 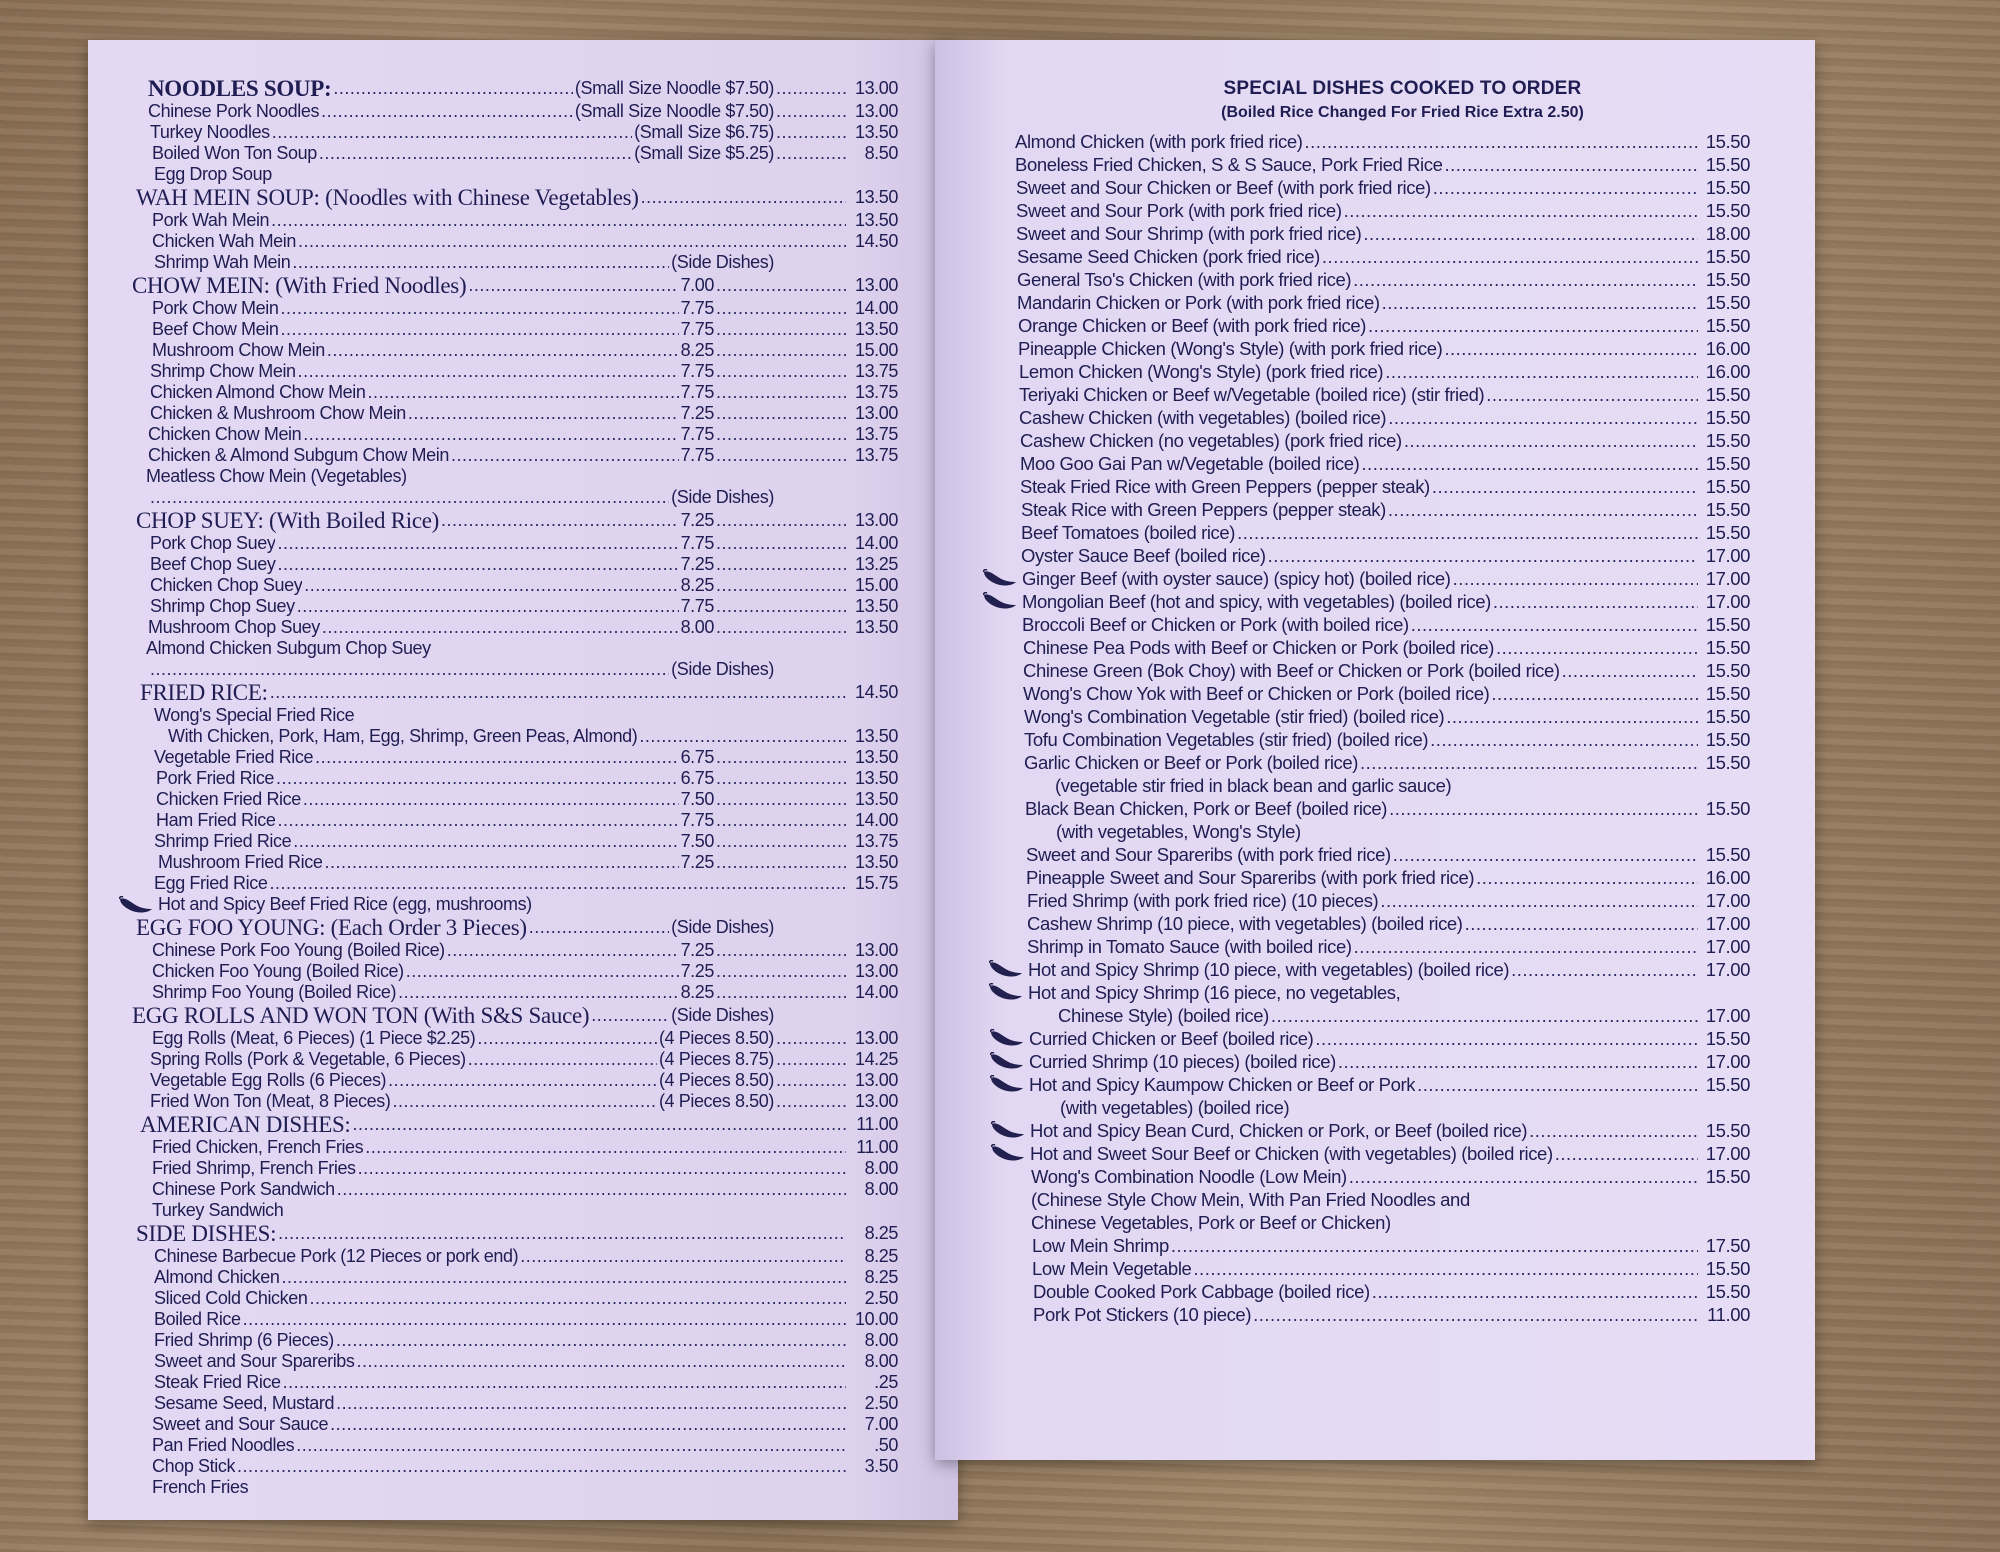 I want to click on menu-item-row: Meatless Chow Mein (Vegetables), so click(x=493, y=476).